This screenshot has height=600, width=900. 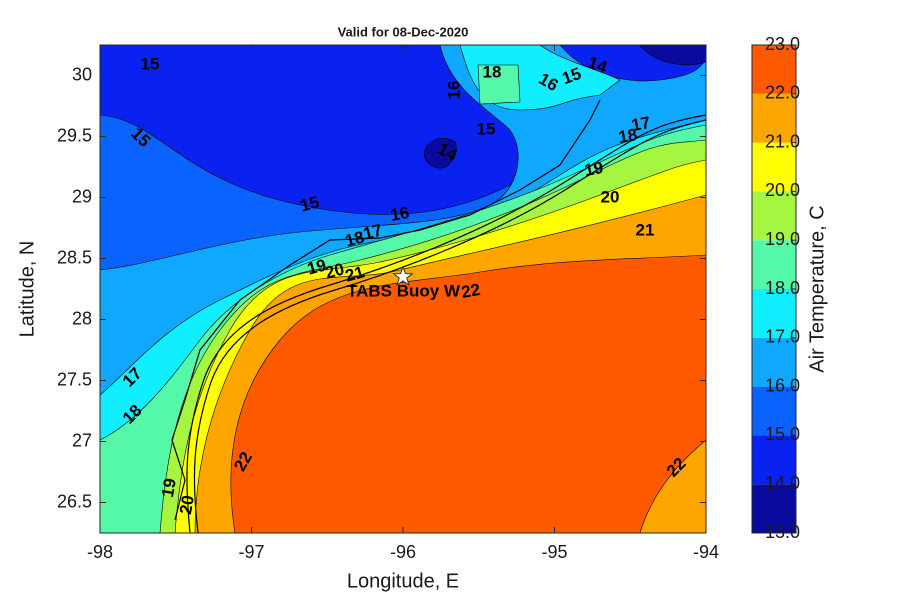 What do you see at coordinates (100, 552) in the screenshot?
I see `x-tick-label: -98` at bounding box center [100, 552].